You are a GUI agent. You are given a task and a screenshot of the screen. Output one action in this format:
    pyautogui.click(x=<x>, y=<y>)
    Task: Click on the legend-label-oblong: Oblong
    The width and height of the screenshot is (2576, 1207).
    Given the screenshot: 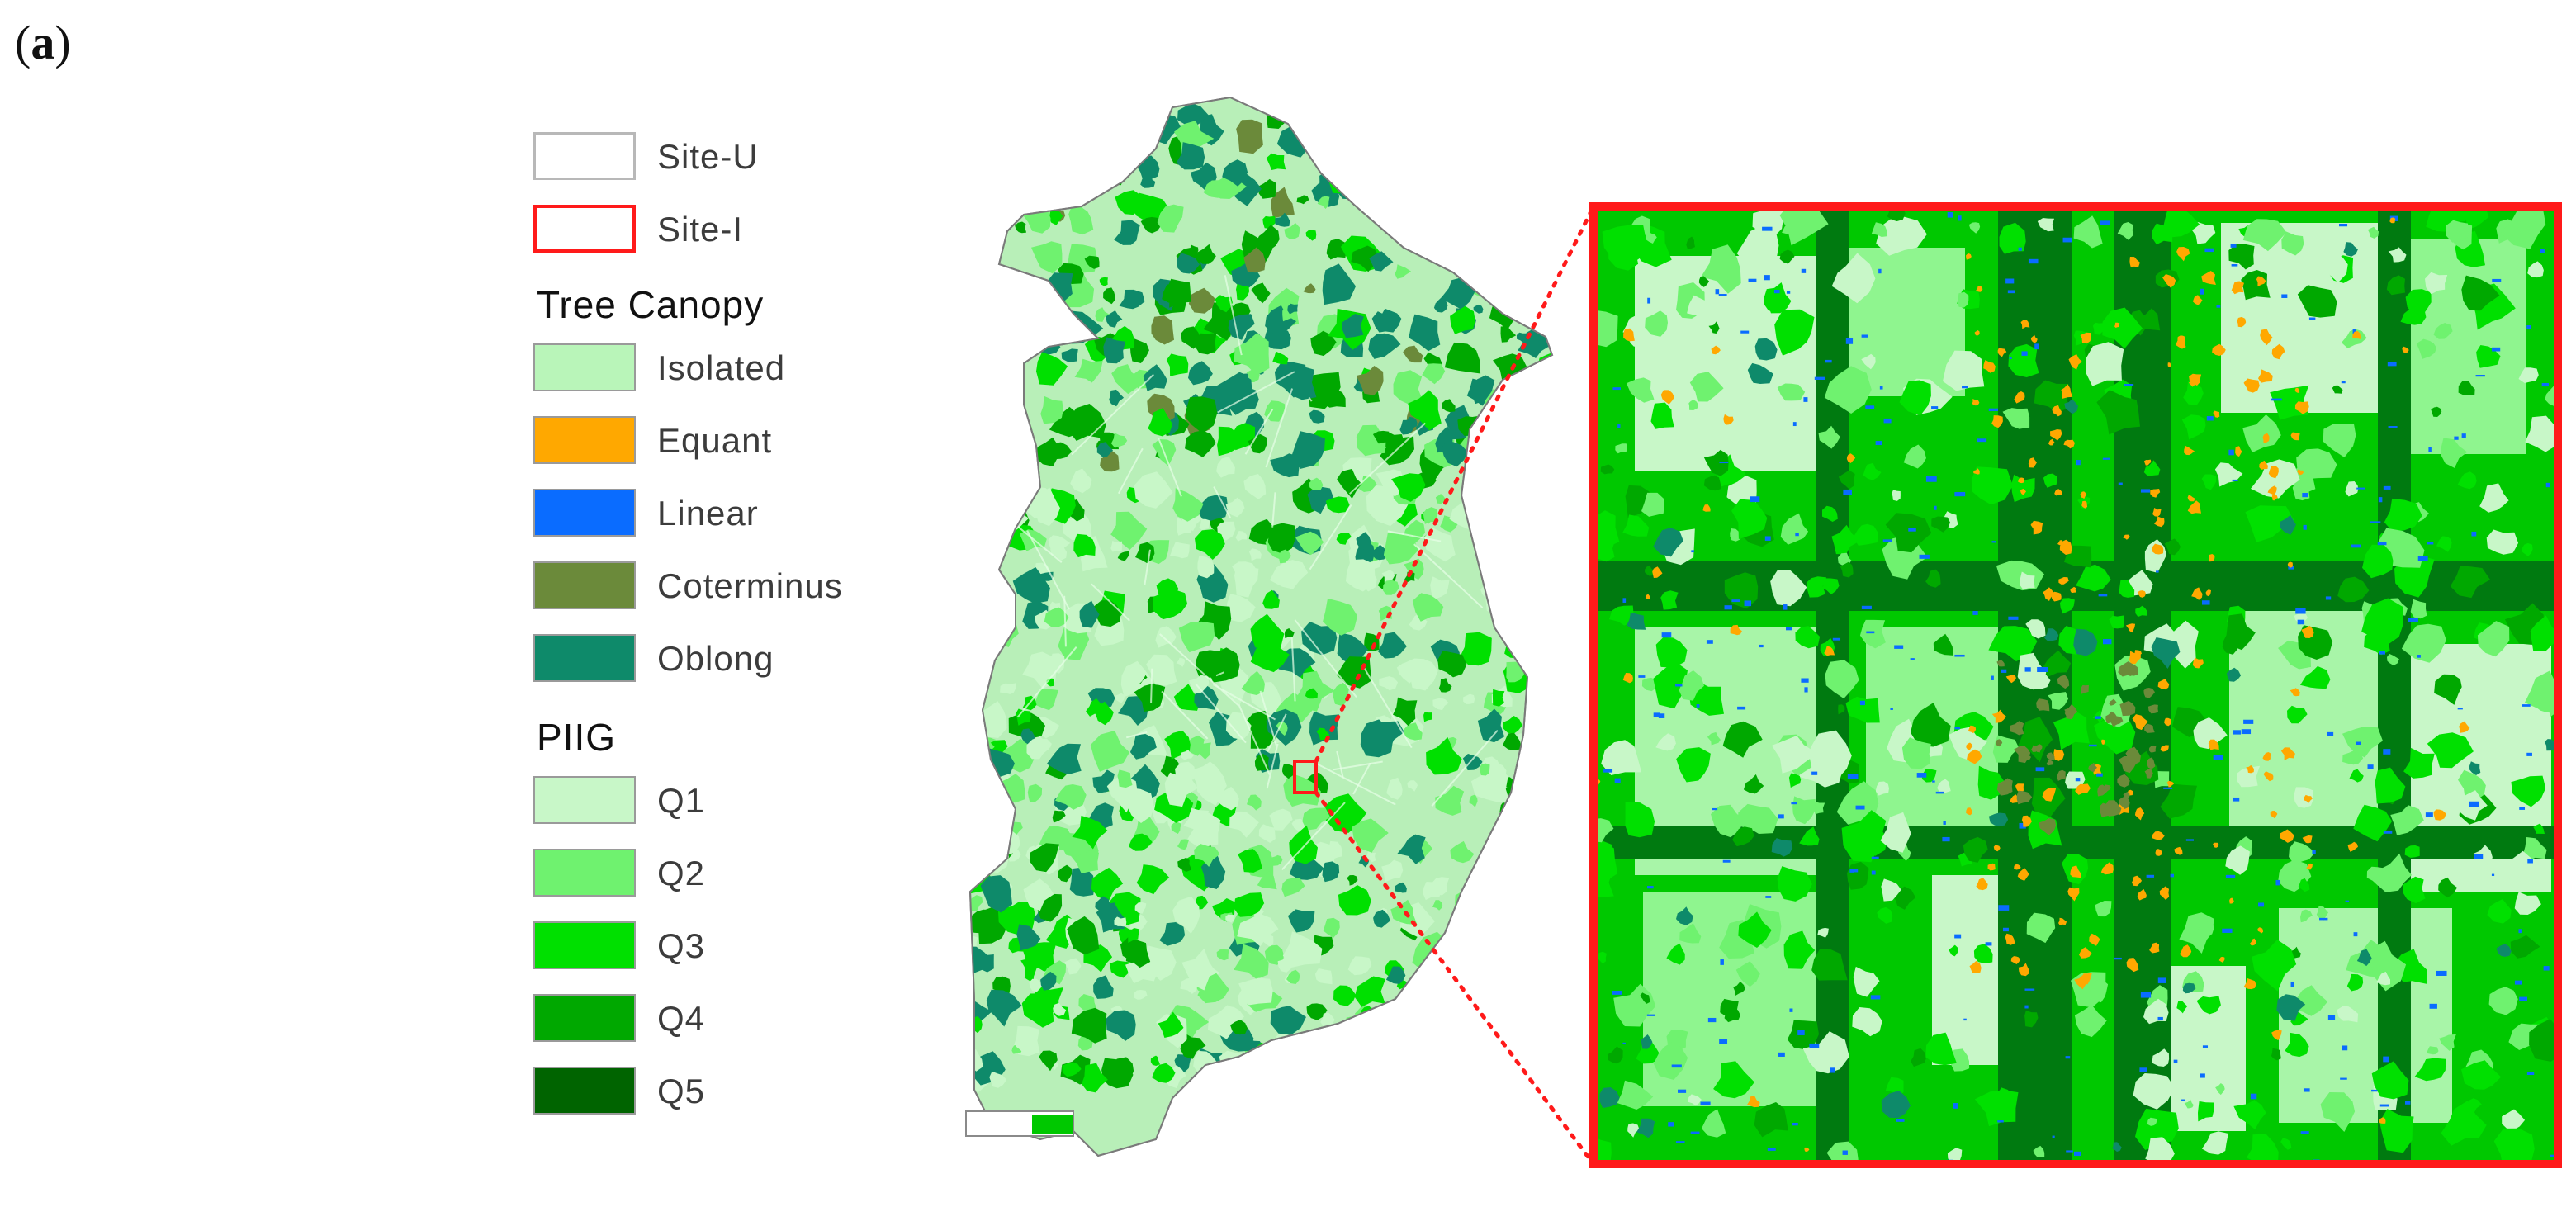 What is the action you would take?
    pyautogui.click(x=715, y=658)
    